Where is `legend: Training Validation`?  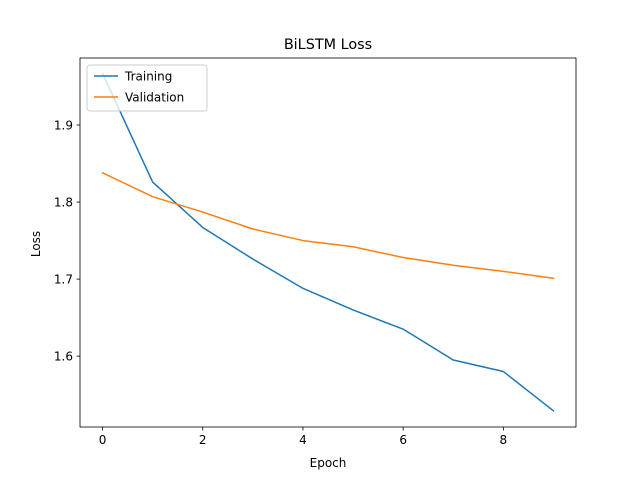
legend: Training Validation is located at coordinates (147, 88).